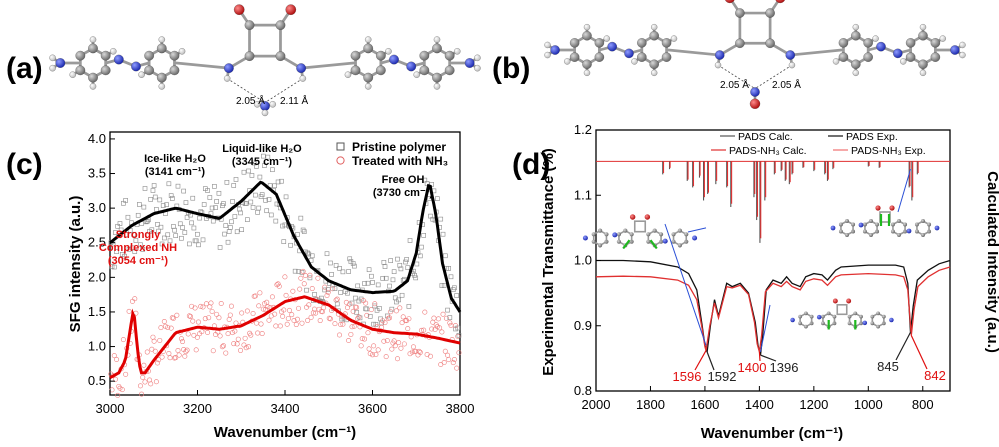 The width and height of the screenshot is (999, 447). What do you see at coordinates (583, 129) in the screenshot?
I see `y-tick-label: 1.2` at bounding box center [583, 129].